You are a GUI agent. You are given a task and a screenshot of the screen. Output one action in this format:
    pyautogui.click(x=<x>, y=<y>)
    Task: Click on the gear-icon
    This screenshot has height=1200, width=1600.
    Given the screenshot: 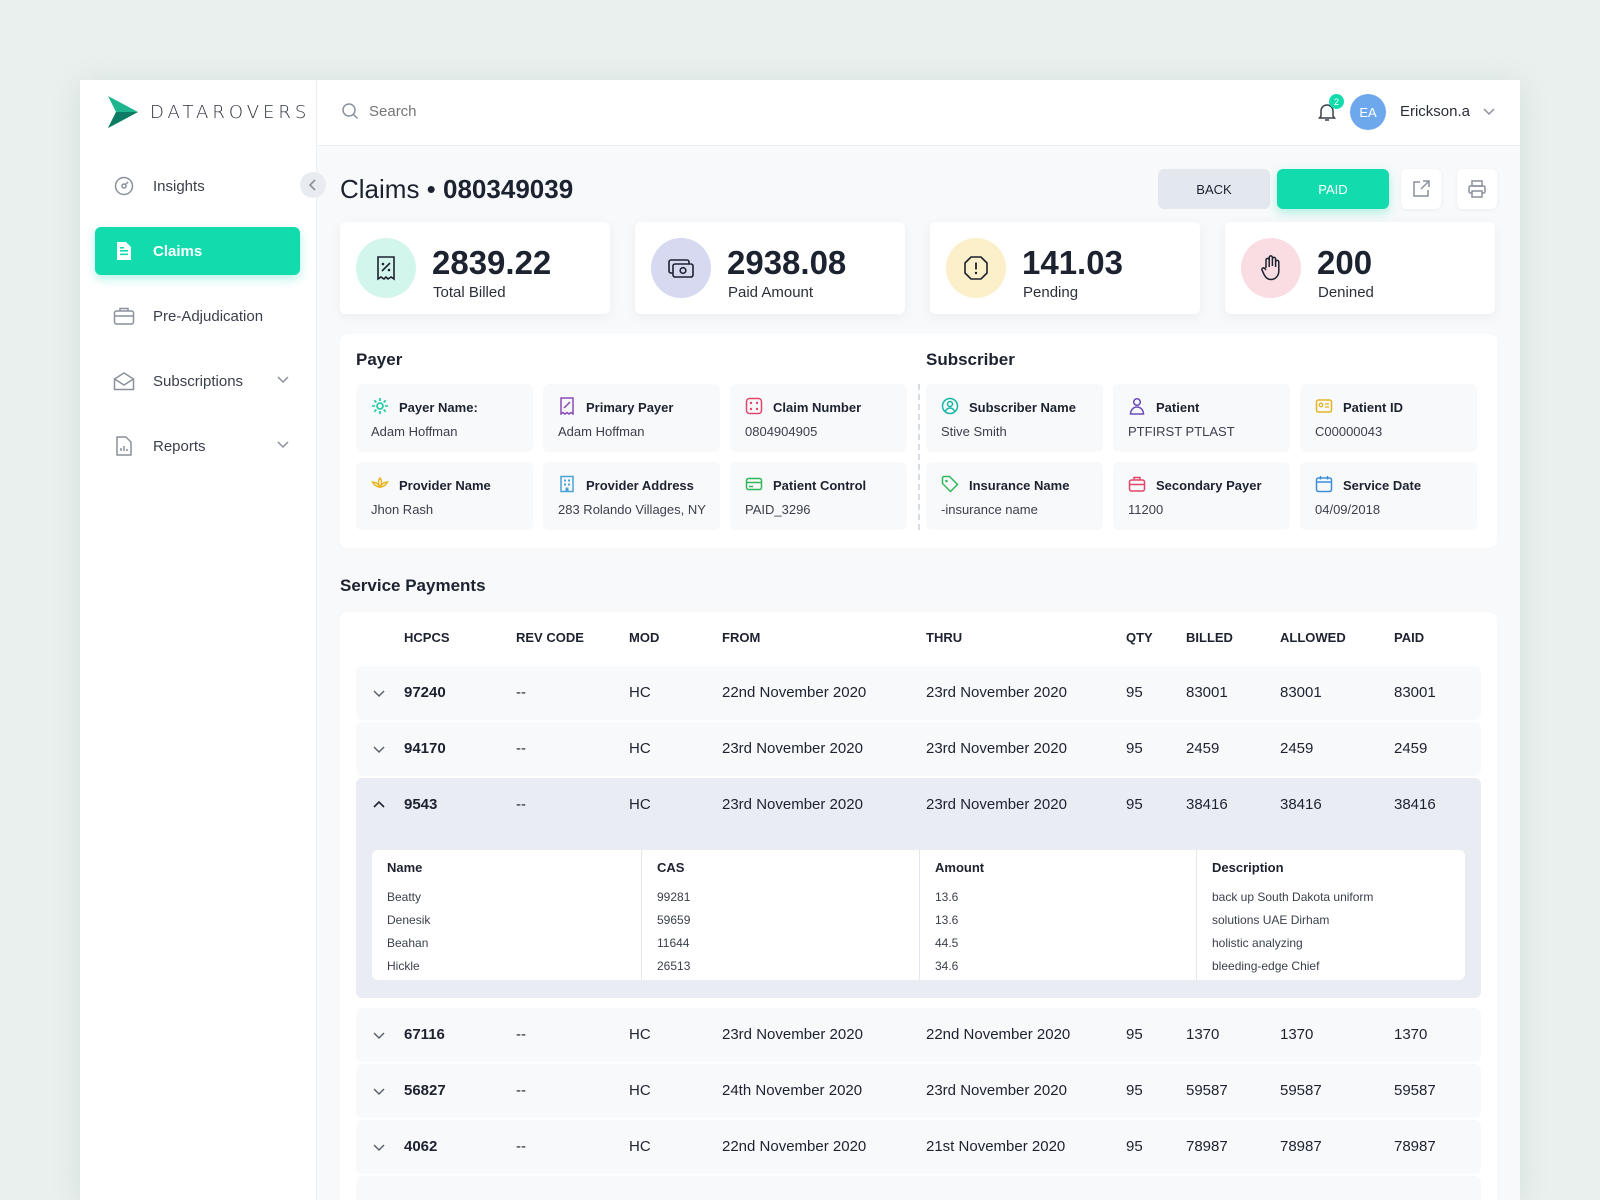 What is the action you would take?
    pyautogui.click(x=380, y=406)
    